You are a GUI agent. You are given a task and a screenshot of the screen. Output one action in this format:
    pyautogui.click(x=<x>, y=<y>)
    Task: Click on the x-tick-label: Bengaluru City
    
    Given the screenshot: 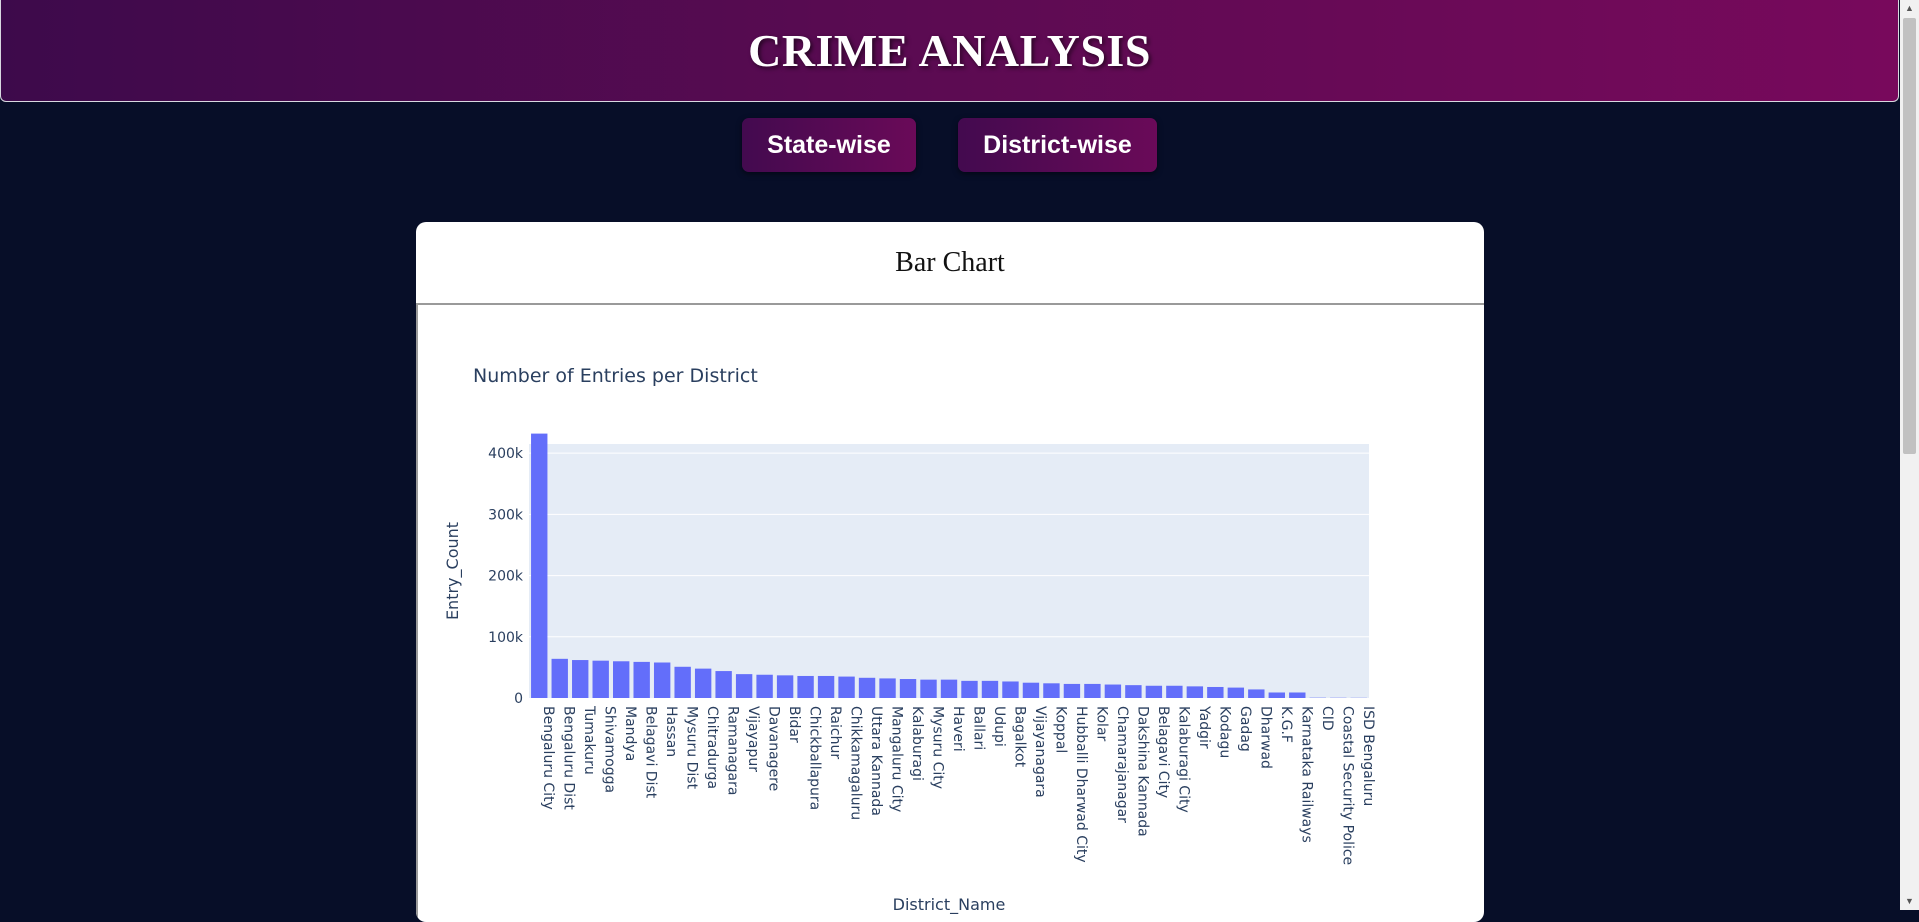 What is the action you would take?
    pyautogui.click(x=548, y=758)
    